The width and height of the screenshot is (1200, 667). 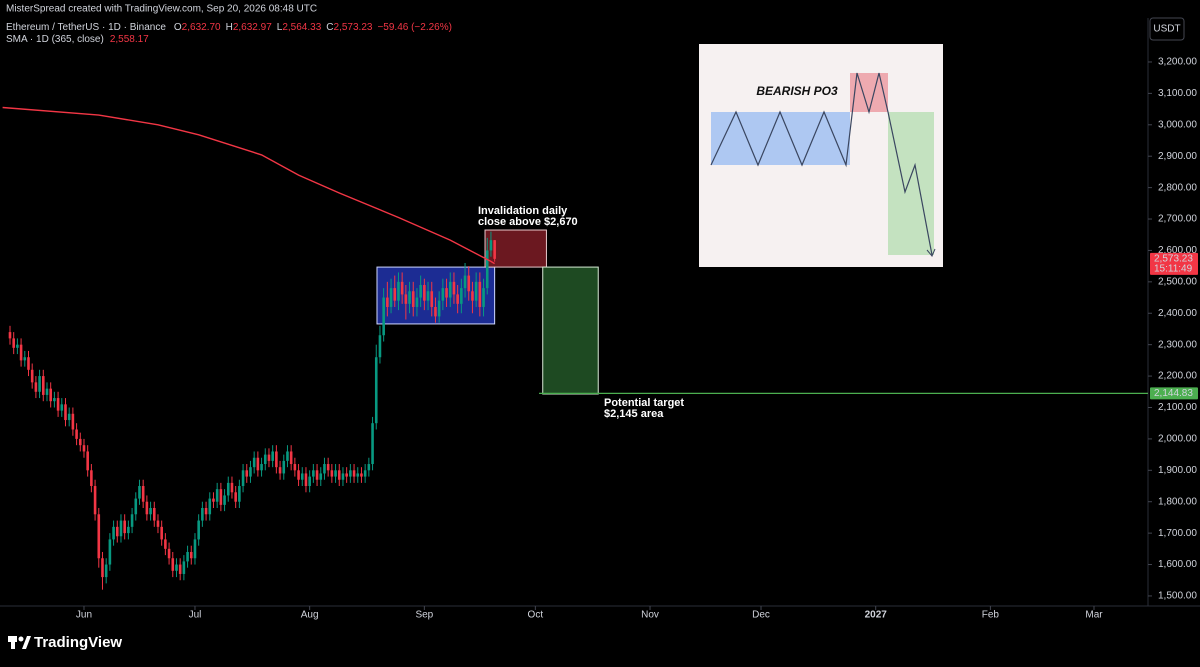 I want to click on price-label: 2,573.23, so click(x=1173, y=258).